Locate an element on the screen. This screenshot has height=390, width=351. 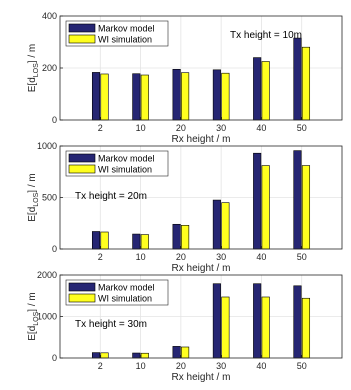
tx-height-annotation: Tx height = 30m is located at coordinates (111, 324).